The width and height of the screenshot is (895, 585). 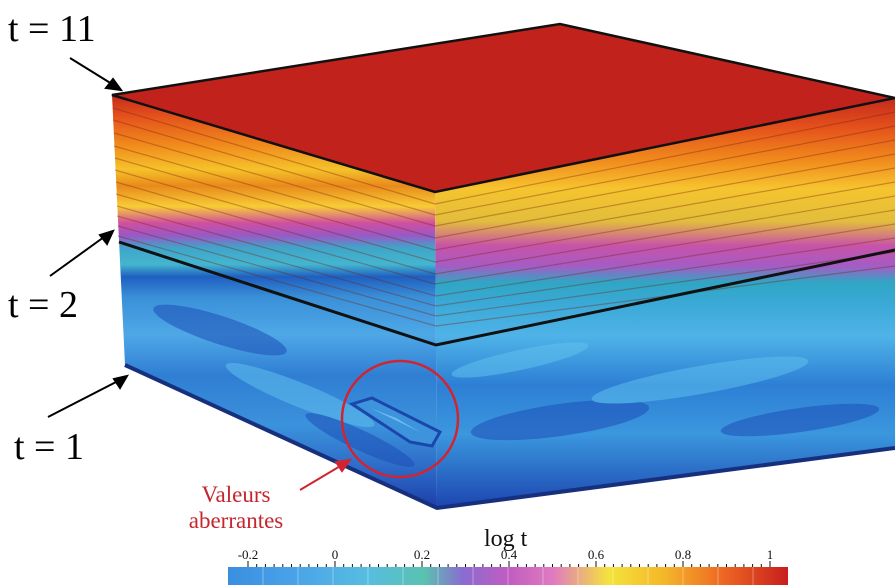 I want to click on outlier-patch, so click(x=395, y=422).